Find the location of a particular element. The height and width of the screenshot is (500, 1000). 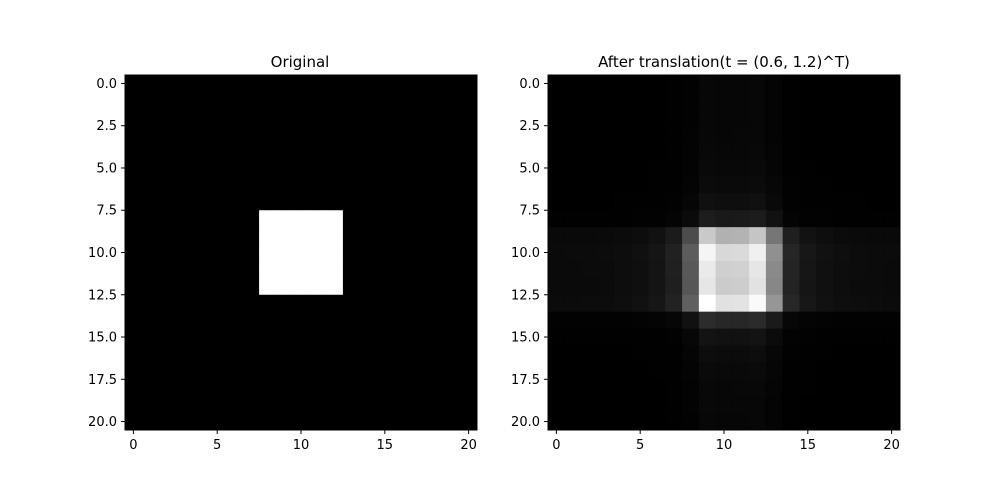

y-tick-label: 5.0 is located at coordinates (106, 168).